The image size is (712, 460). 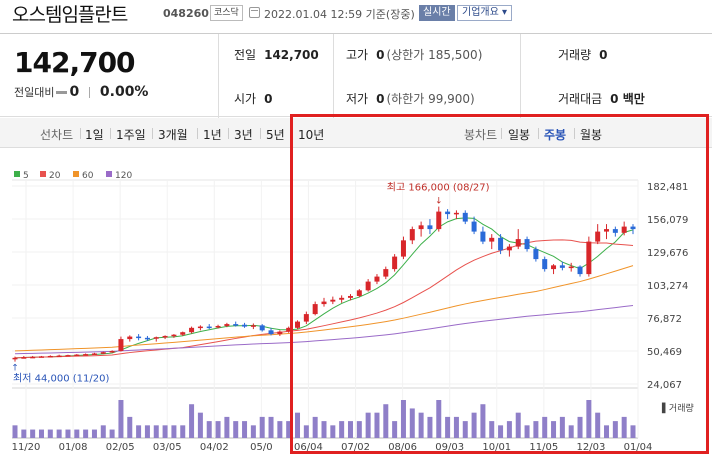 I want to click on x-tick-label: 11/05, so click(x=543, y=447).